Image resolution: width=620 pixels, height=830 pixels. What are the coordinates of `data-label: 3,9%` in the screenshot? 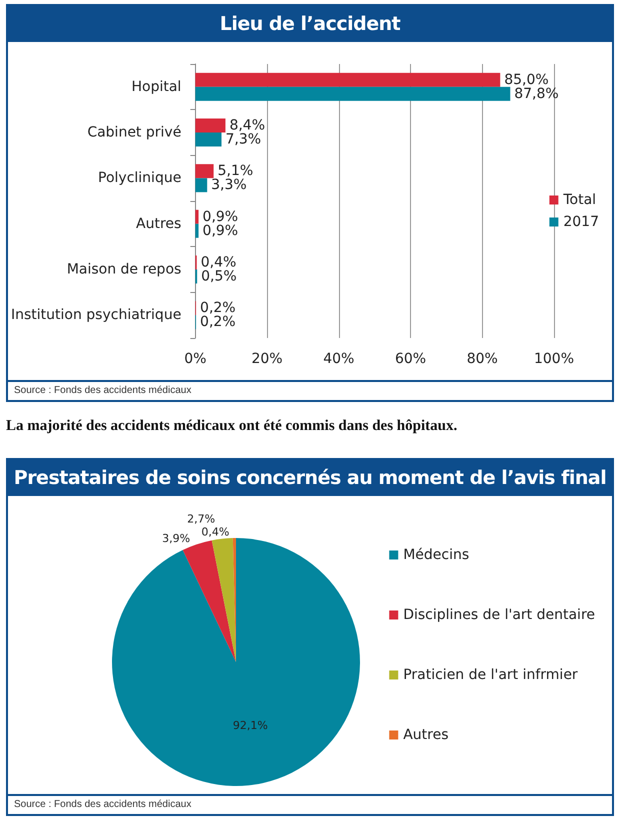 It's located at (176, 539).